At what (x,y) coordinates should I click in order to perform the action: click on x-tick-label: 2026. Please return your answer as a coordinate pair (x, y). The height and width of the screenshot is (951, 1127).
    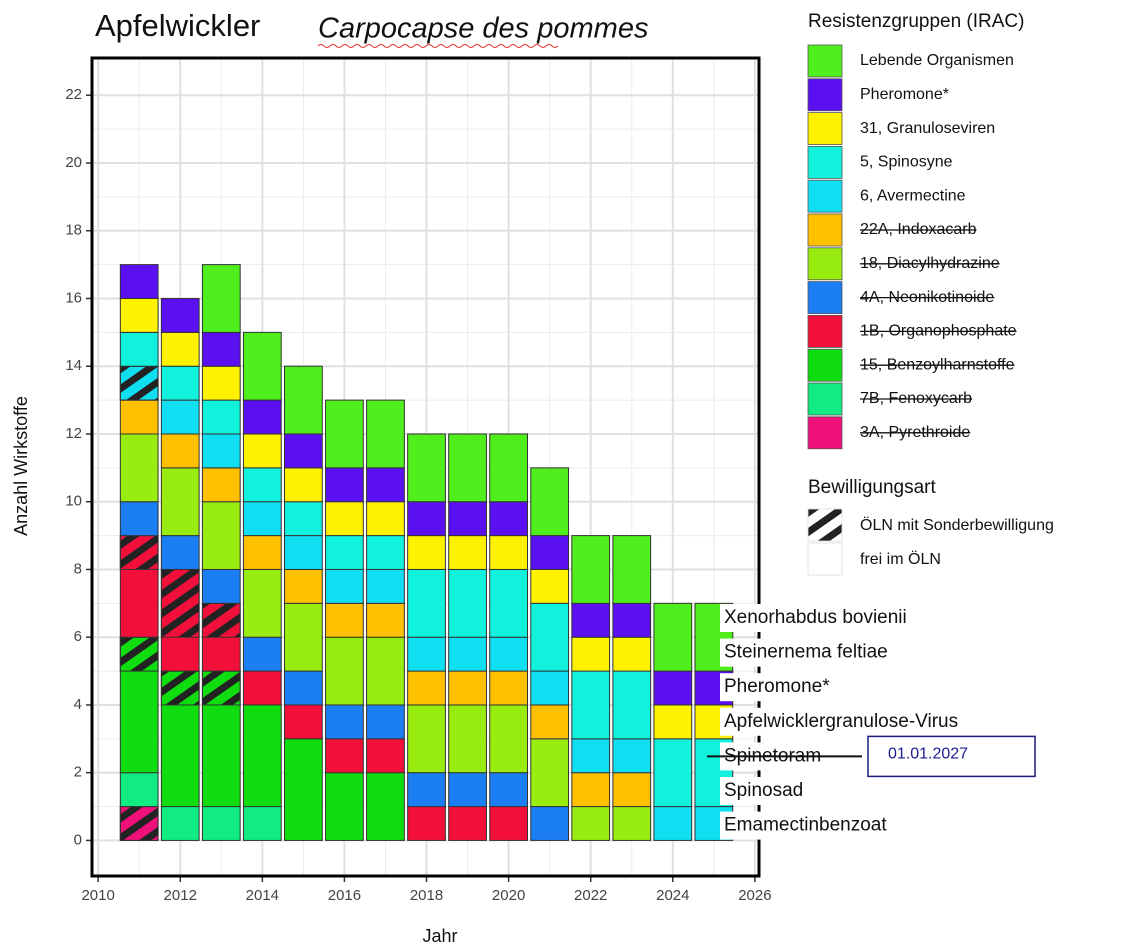
    Looking at the image, I should click on (754, 895).